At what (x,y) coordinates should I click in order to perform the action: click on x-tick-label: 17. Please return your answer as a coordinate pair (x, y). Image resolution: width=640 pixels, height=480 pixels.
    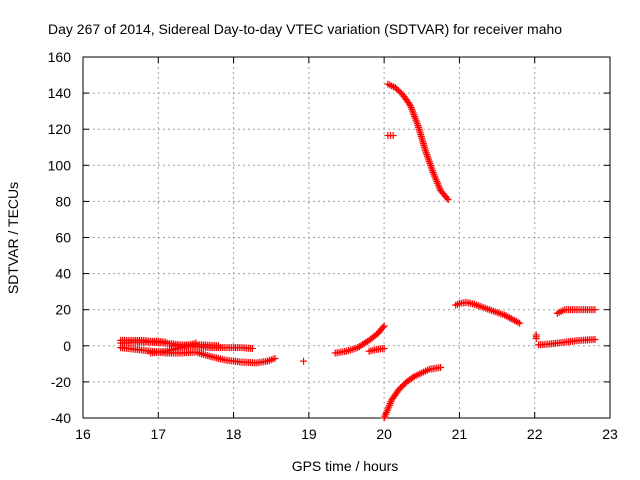
    Looking at the image, I should click on (158, 434).